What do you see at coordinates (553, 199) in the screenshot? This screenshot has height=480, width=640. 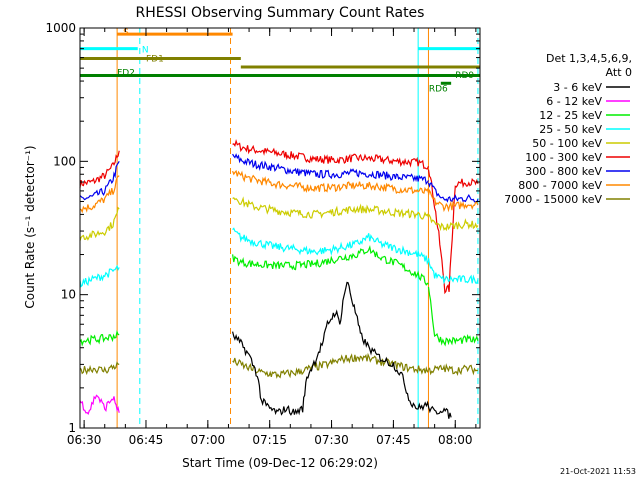 I see `legend-label-7000-15000-kev: 7000 - 15000 keV` at bounding box center [553, 199].